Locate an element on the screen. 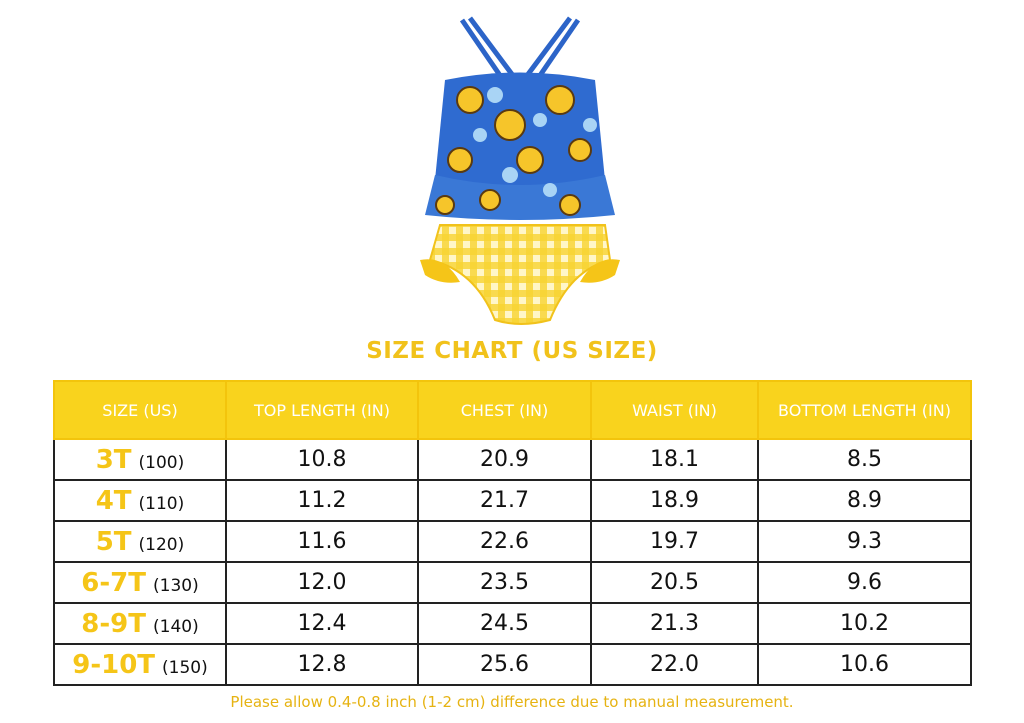 This screenshot has height=723, width=1024. value-cell: 9.3 is located at coordinates (864, 541).